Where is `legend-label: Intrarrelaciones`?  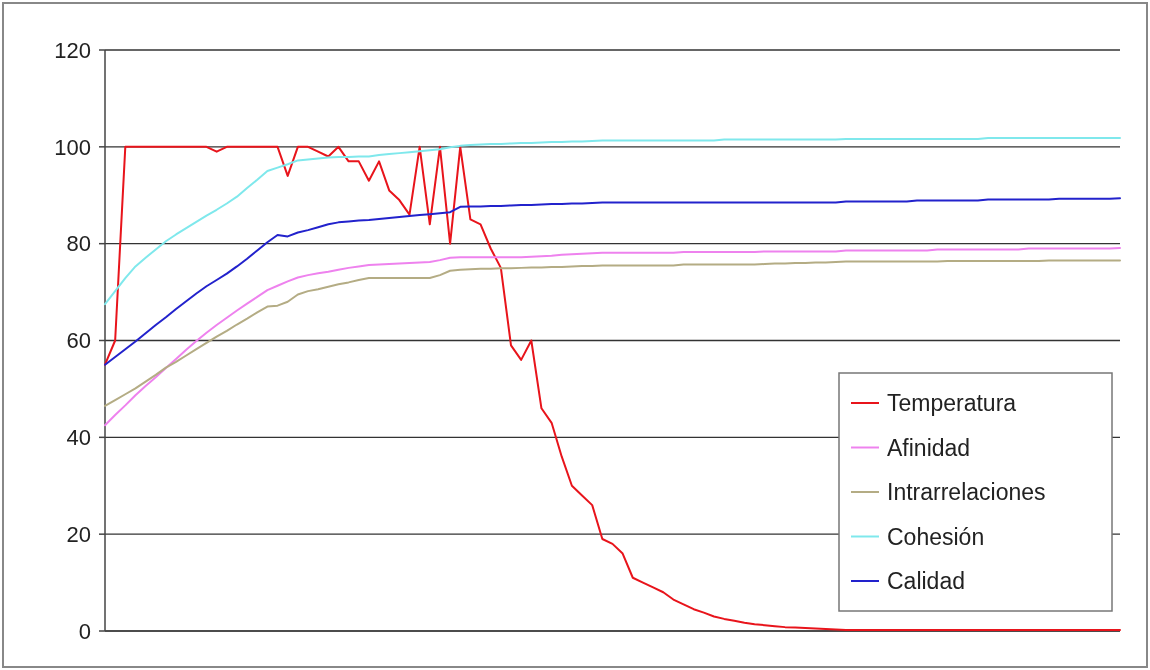
legend-label: Intrarrelaciones is located at coordinates (966, 492).